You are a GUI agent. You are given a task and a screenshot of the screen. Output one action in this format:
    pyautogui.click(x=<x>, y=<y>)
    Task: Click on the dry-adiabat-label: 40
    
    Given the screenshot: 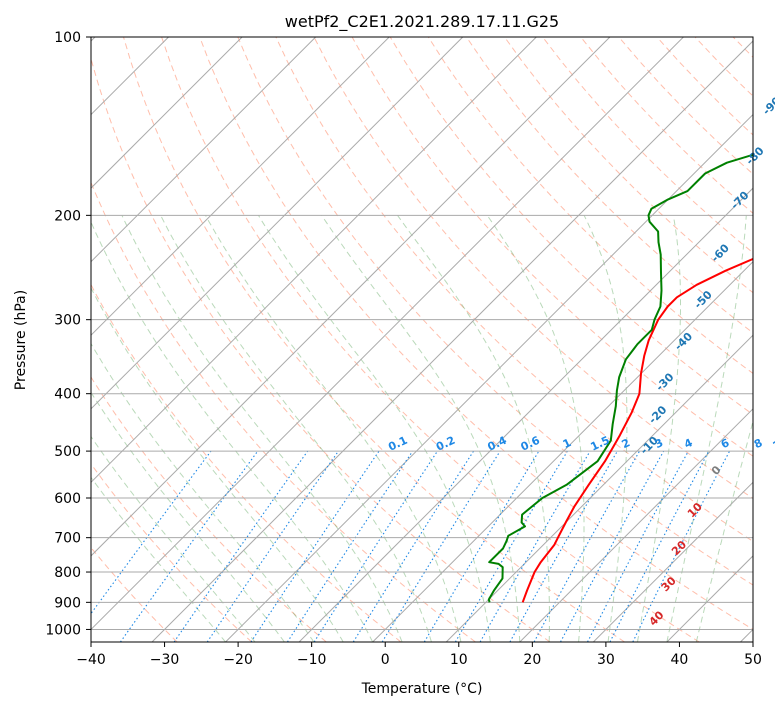 What is the action you would take?
    pyautogui.click(x=657, y=618)
    